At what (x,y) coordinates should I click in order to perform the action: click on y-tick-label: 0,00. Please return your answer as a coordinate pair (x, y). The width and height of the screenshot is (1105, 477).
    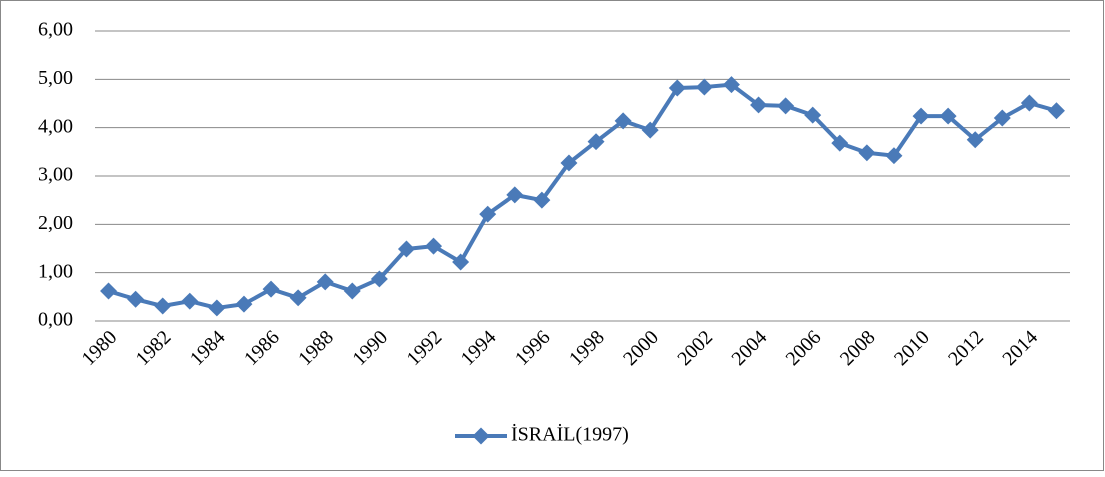
    Looking at the image, I should click on (55, 320).